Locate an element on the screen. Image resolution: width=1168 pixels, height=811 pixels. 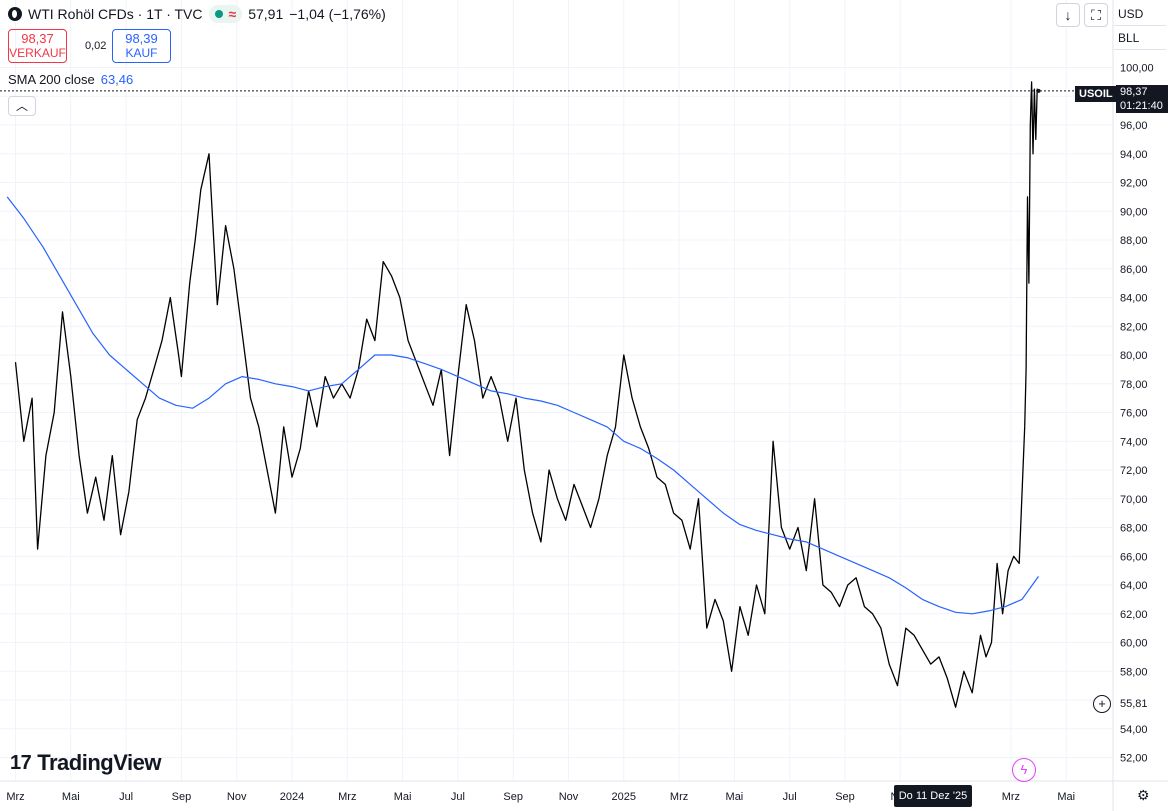
y-tick-label: 78,00 is located at coordinates (1134, 385).